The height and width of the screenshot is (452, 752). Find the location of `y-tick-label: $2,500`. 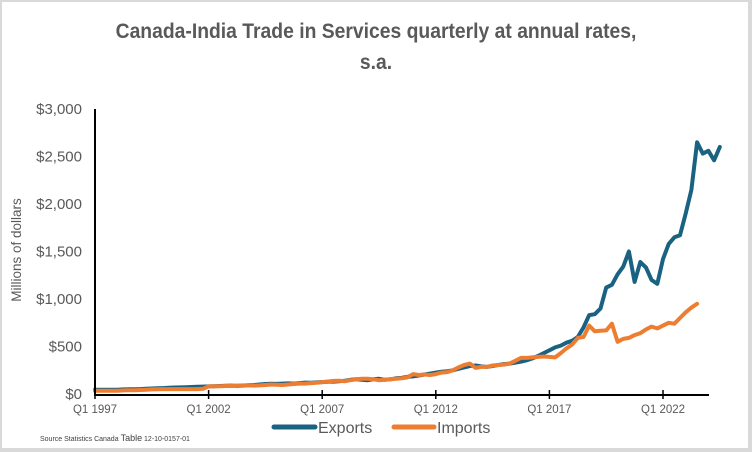

y-tick-label: $2,500 is located at coordinates (59, 157).